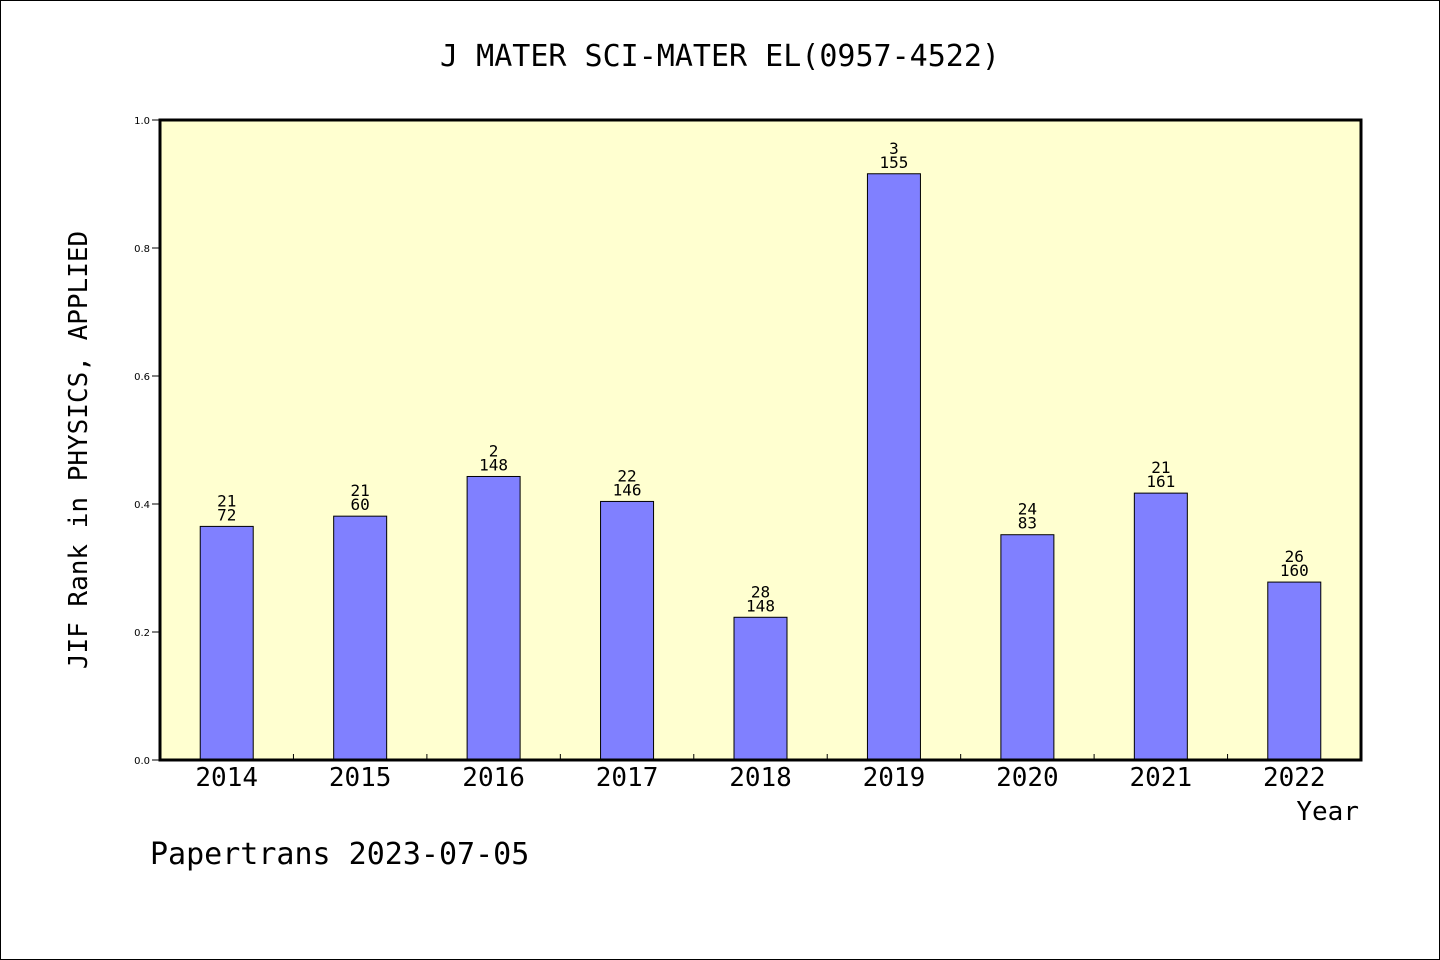  What do you see at coordinates (147, 441) in the screenshot?
I see `y-axis-ticks: 0.0 0.2 0.4 0.6 0.8 1.0` at bounding box center [147, 441].